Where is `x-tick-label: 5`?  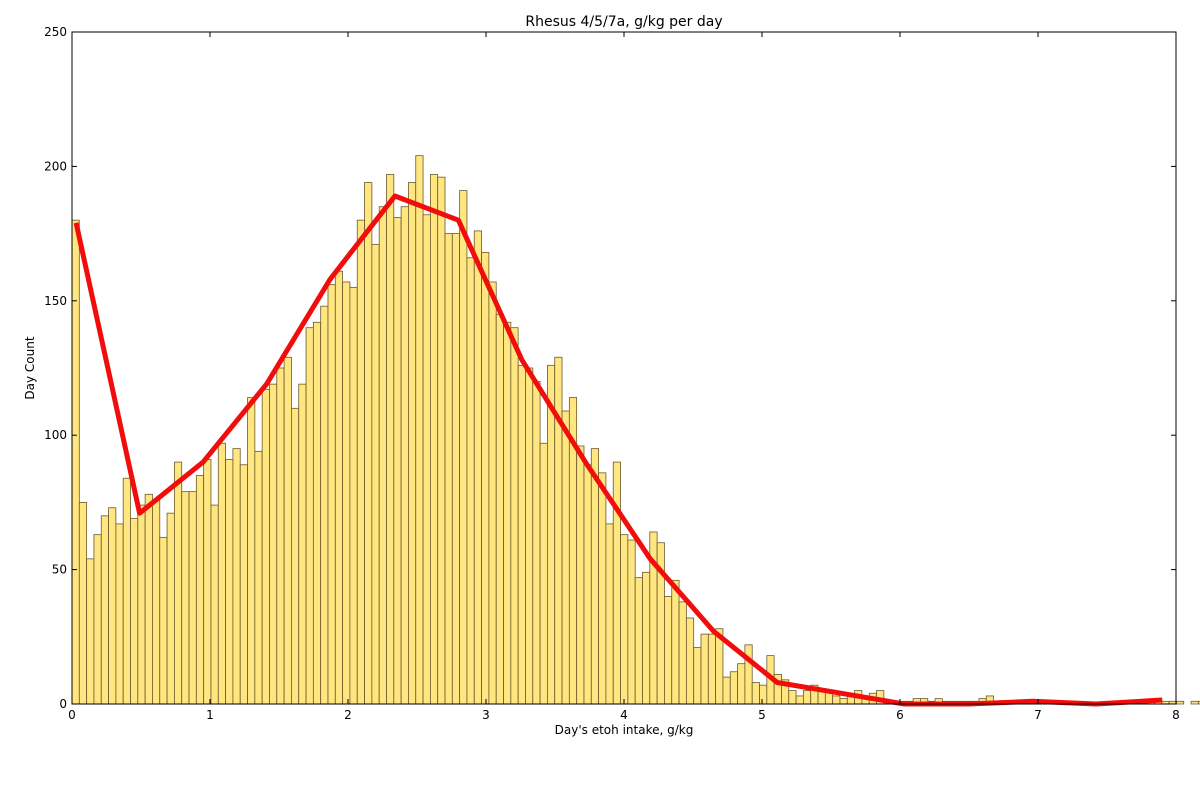
x-tick-label: 5 is located at coordinates (762, 715).